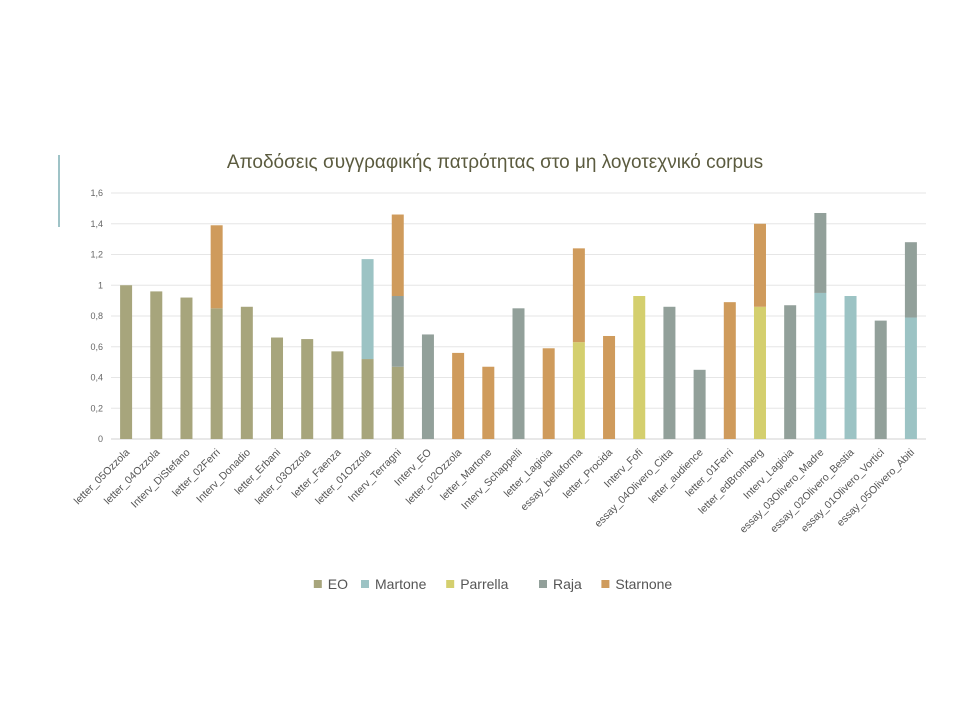 This screenshot has height=720, width=960. I want to click on legend: EO Martone Parrella Raja Starnone, so click(492, 584).